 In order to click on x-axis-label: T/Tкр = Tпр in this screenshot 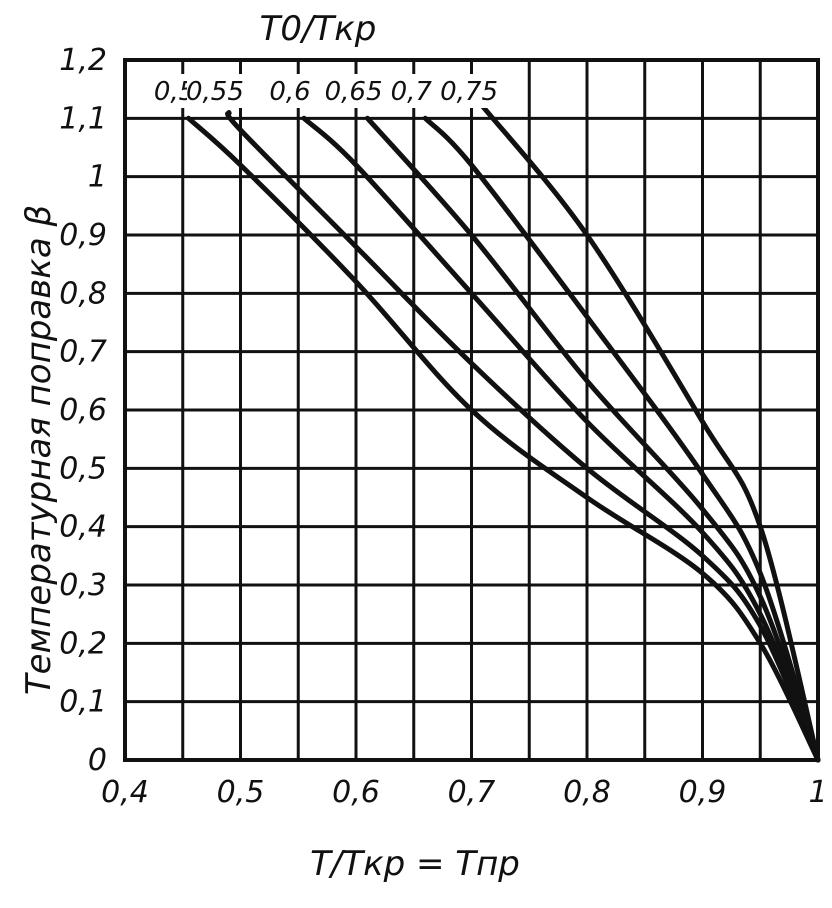, I will do `click(415, 864)`.